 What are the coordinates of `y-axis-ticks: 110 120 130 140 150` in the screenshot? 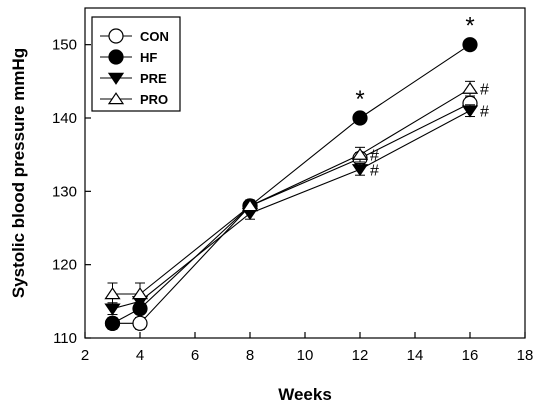 It's located at (71, 192).